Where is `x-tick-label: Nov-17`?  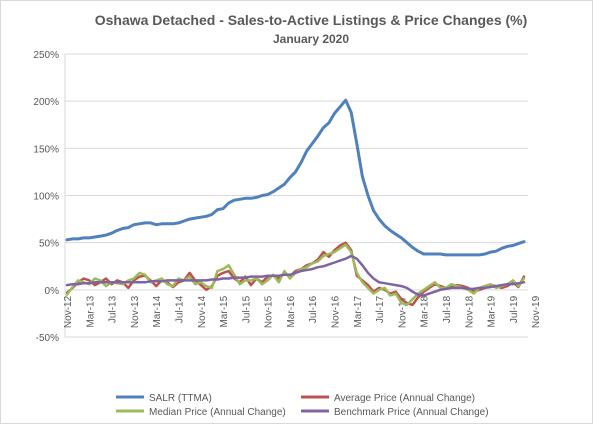
x-tick-label: Nov-17 is located at coordinates (402, 311).